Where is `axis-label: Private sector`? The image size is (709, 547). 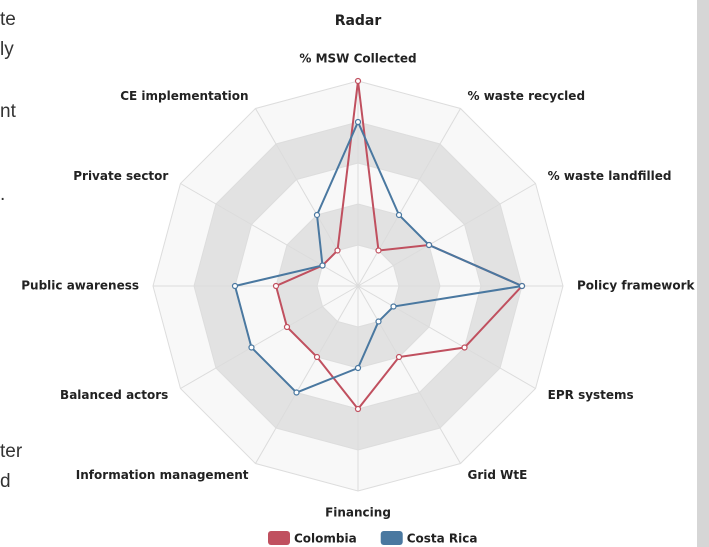 axis-label: Private sector is located at coordinates (120, 176).